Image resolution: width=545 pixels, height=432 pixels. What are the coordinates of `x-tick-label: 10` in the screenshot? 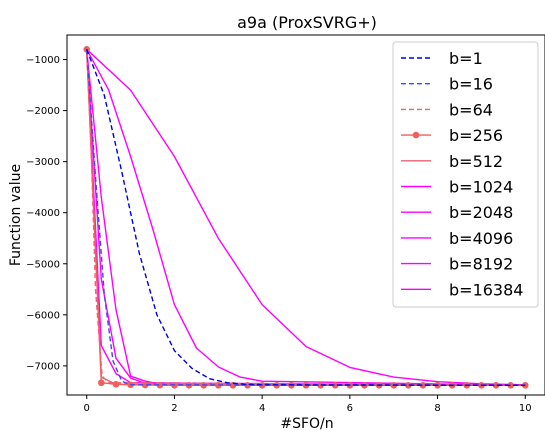 It's located at (525, 408).